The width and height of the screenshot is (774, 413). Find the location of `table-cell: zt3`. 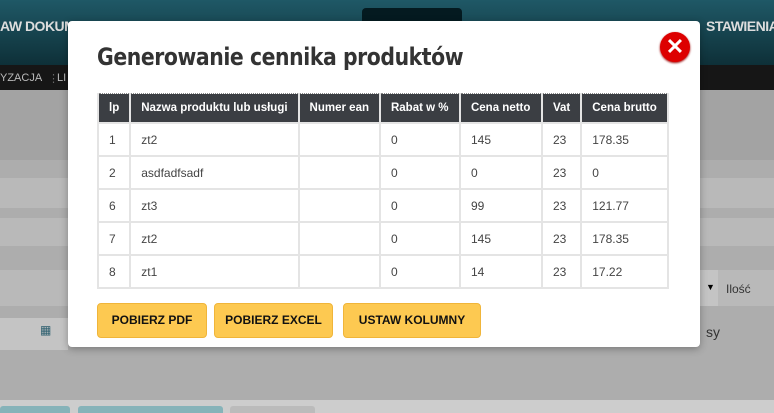

table-cell: zt3 is located at coordinates (214, 205).